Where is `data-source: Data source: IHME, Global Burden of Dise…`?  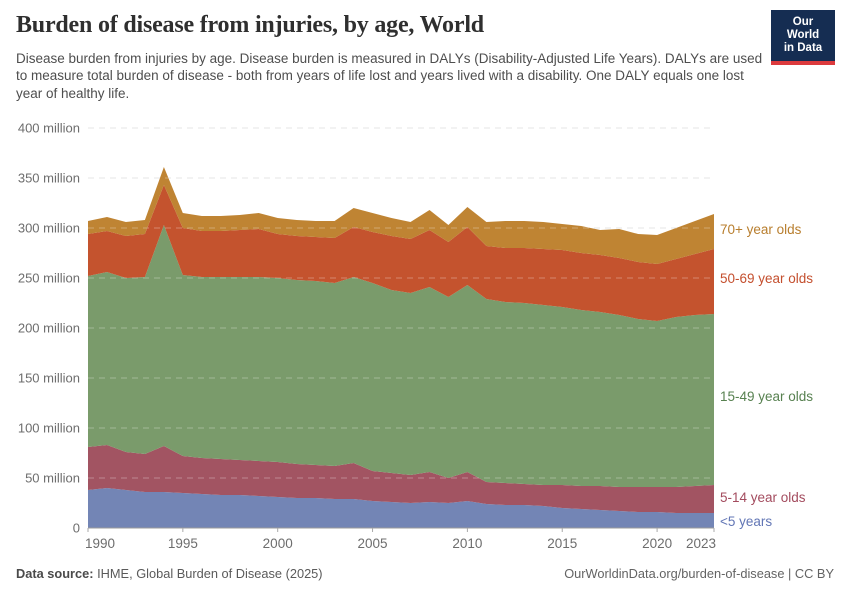
data-source: Data source: IHME, Global Burden of Dise… is located at coordinates (169, 573).